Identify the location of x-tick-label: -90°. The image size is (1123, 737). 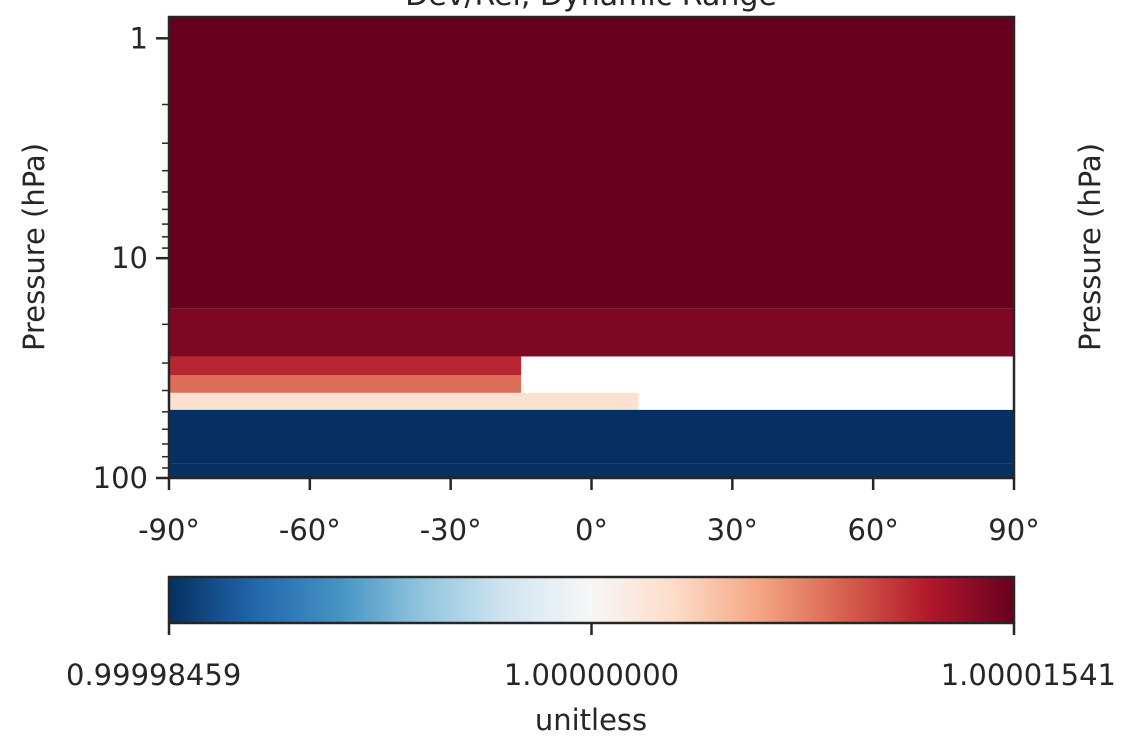
(169, 530).